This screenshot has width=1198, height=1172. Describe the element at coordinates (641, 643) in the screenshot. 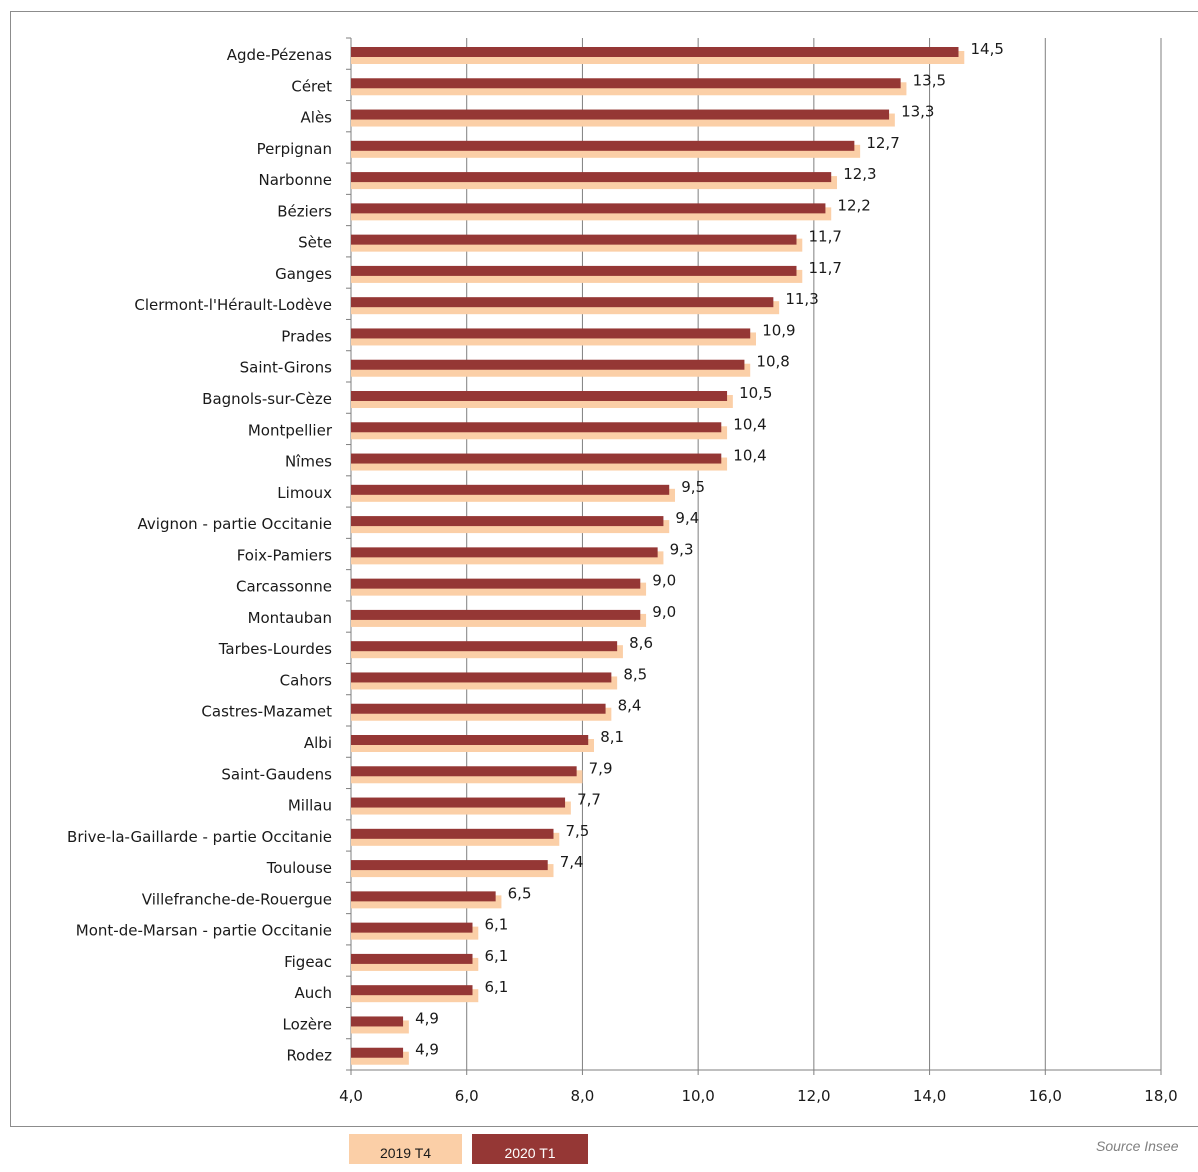

I see `data-label: 8,6` at that location.